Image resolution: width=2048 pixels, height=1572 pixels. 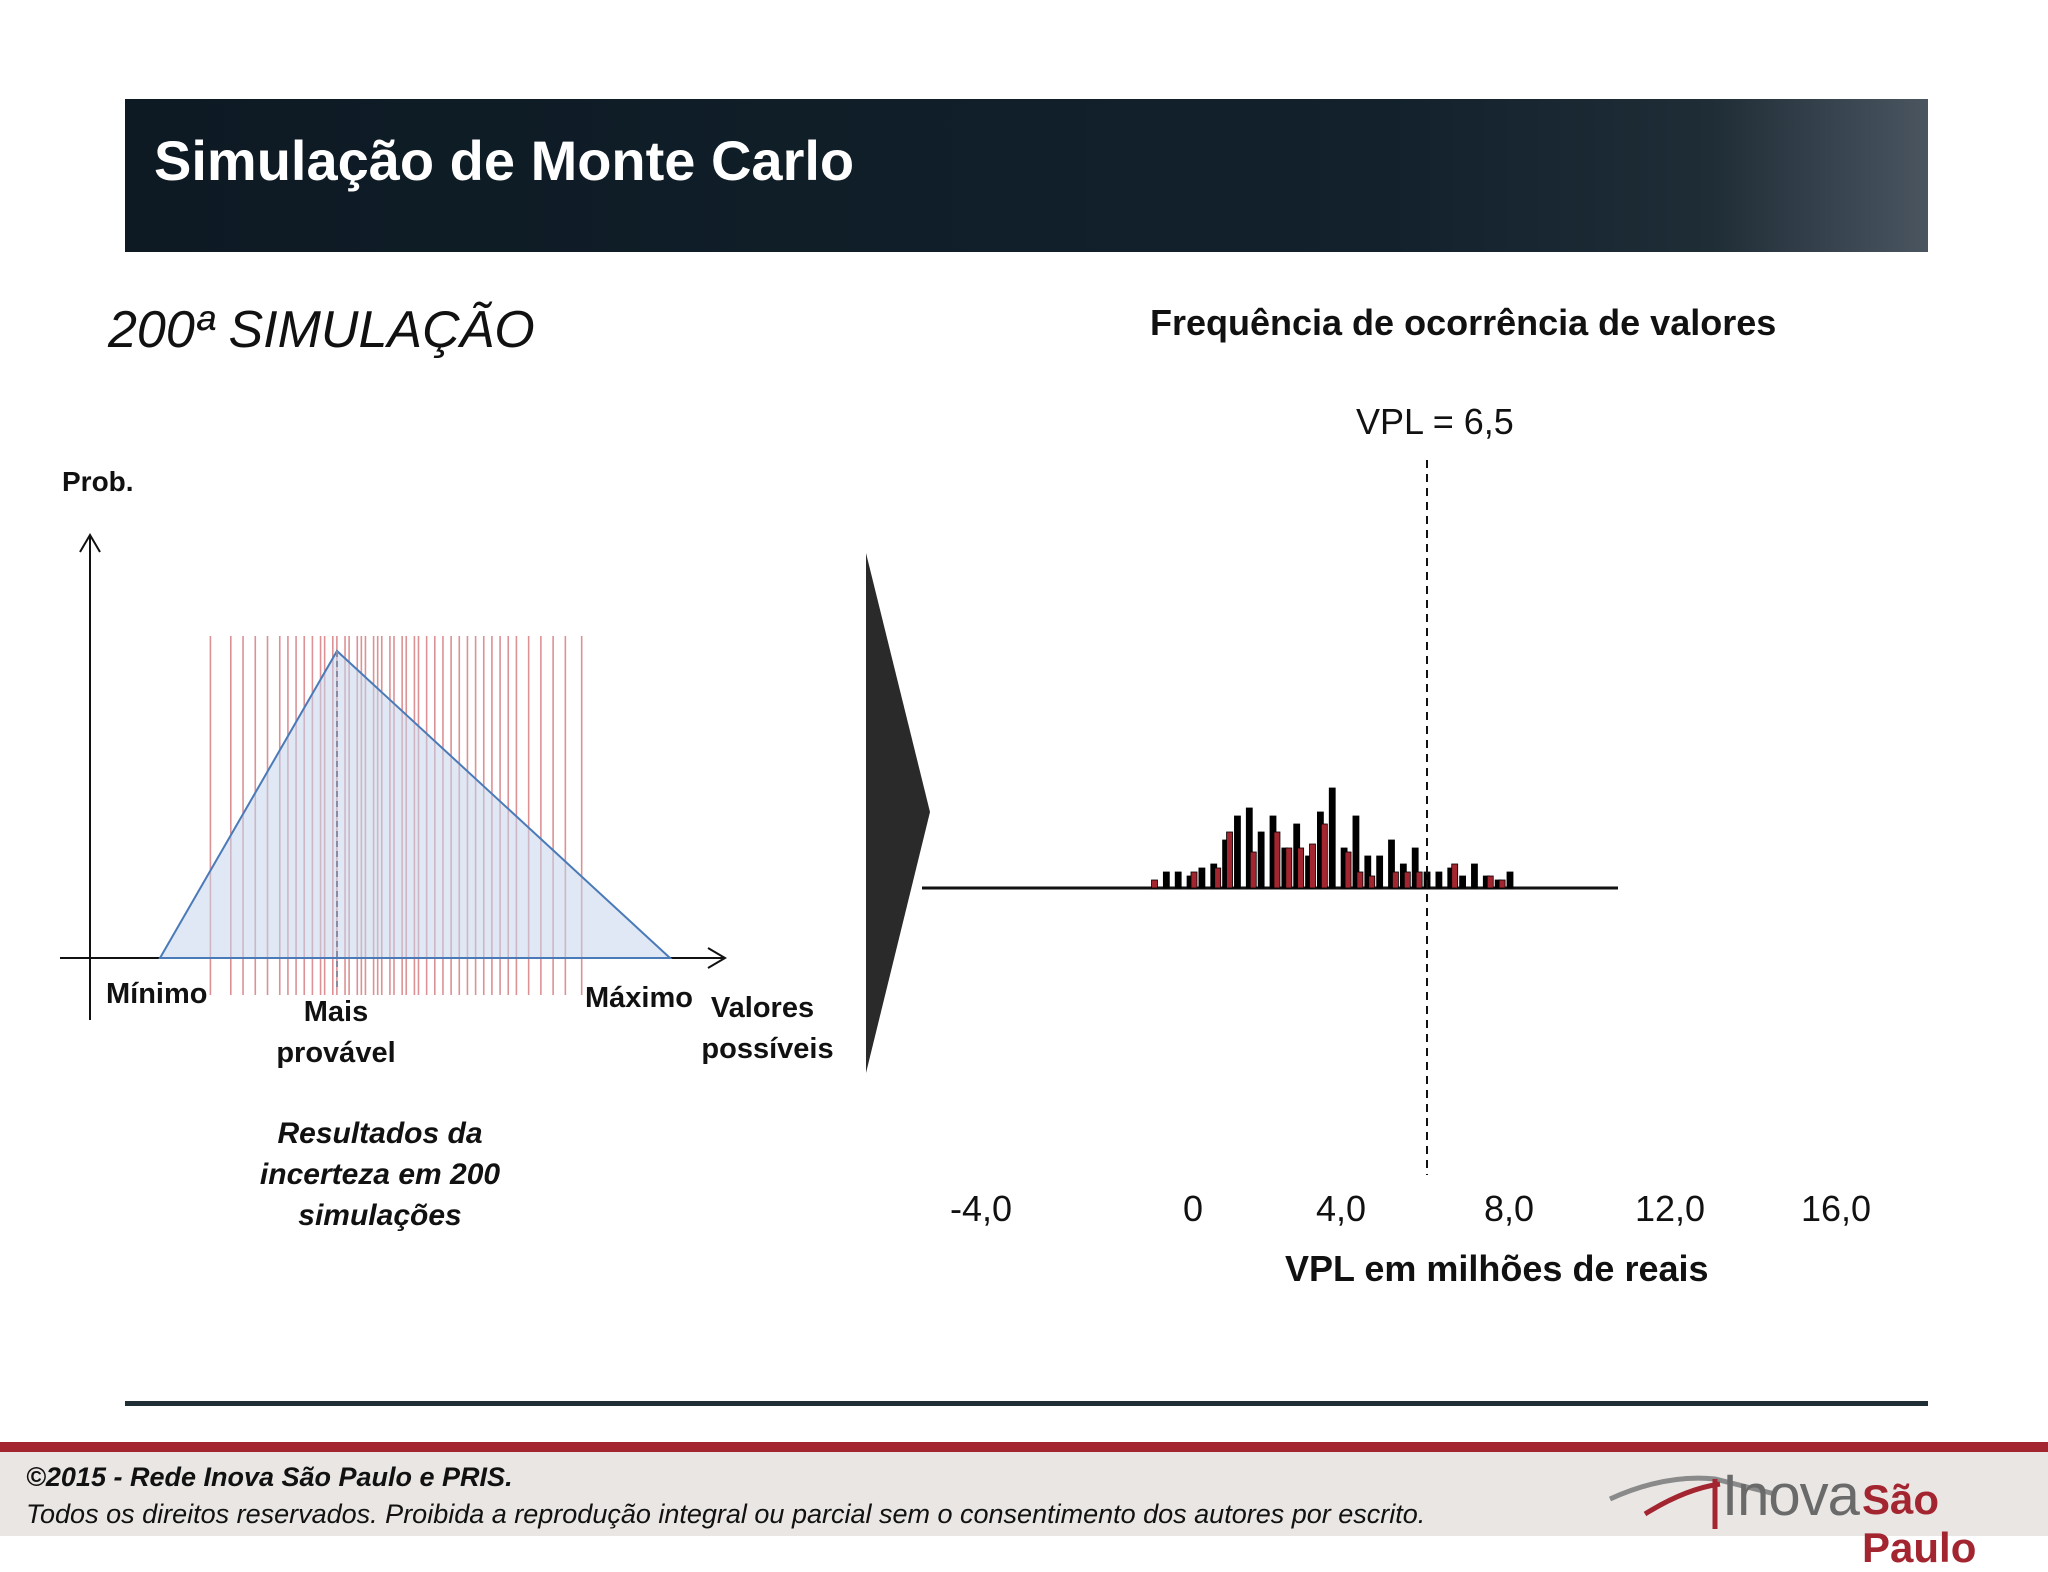 What do you see at coordinates (415, 804) in the screenshot?
I see `triangular-distribution` at bounding box center [415, 804].